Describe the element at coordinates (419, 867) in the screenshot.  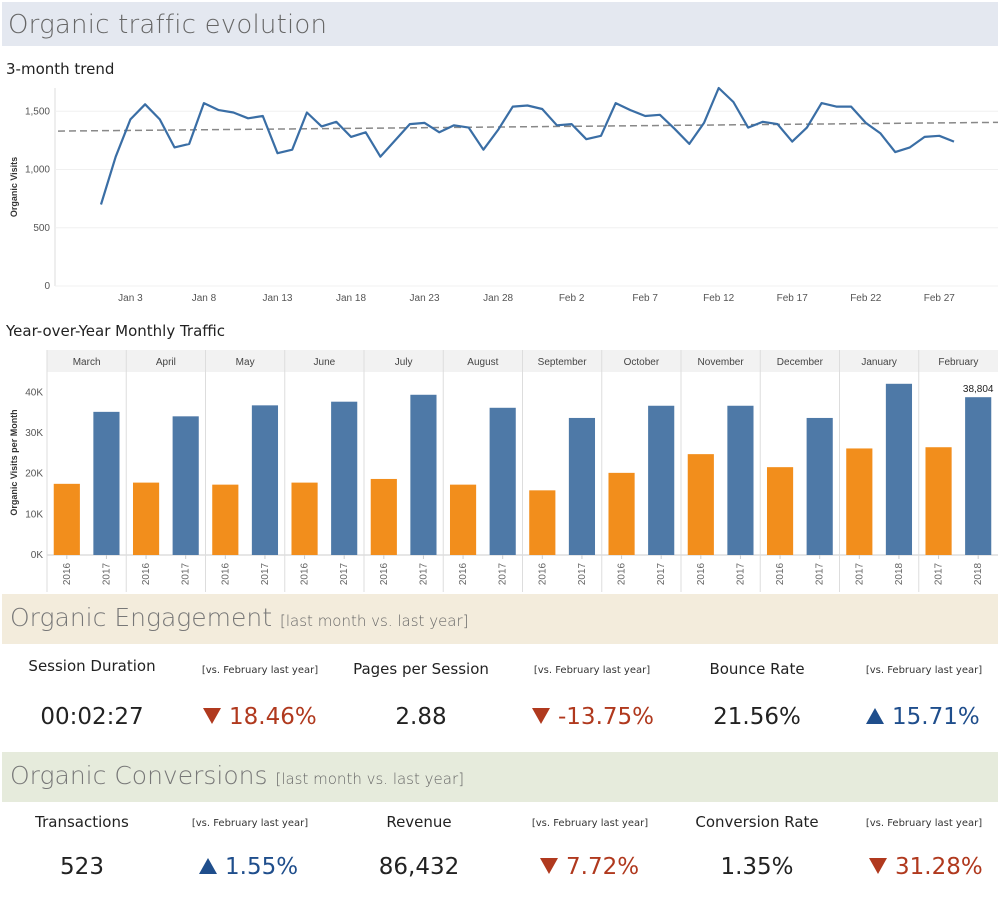
I see `revenue-value: 86,432` at that location.